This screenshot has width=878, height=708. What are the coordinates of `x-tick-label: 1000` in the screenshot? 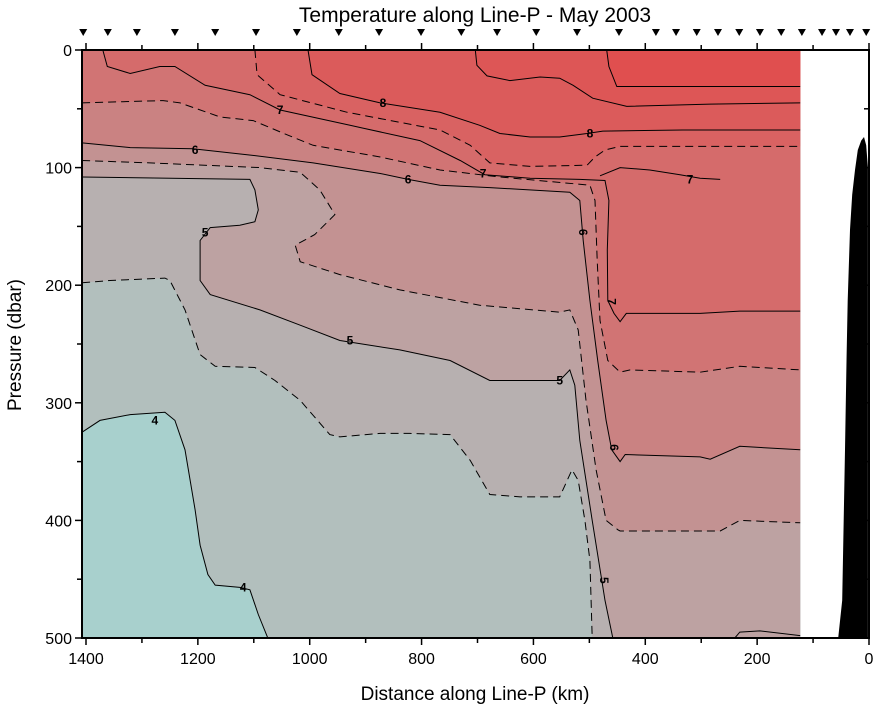 It's located at (310, 659).